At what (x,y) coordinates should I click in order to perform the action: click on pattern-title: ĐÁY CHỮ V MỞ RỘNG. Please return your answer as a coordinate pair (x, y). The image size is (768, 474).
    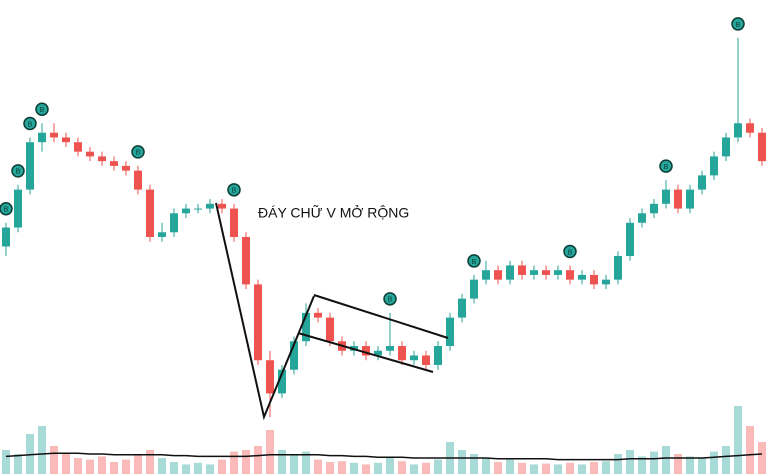
    Looking at the image, I should click on (333, 212).